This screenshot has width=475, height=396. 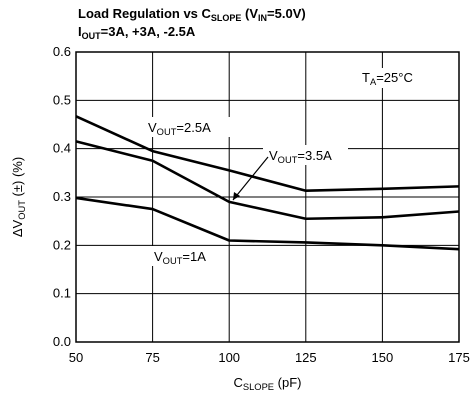 What do you see at coordinates (306, 357) in the screenshot?
I see `x-tick-label: 125` at bounding box center [306, 357].